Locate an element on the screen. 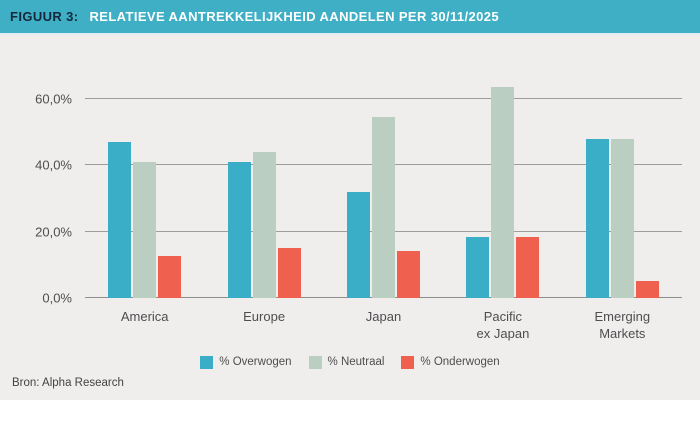 The height and width of the screenshot is (423, 700). x-axis-label: Japan is located at coordinates (383, 316).